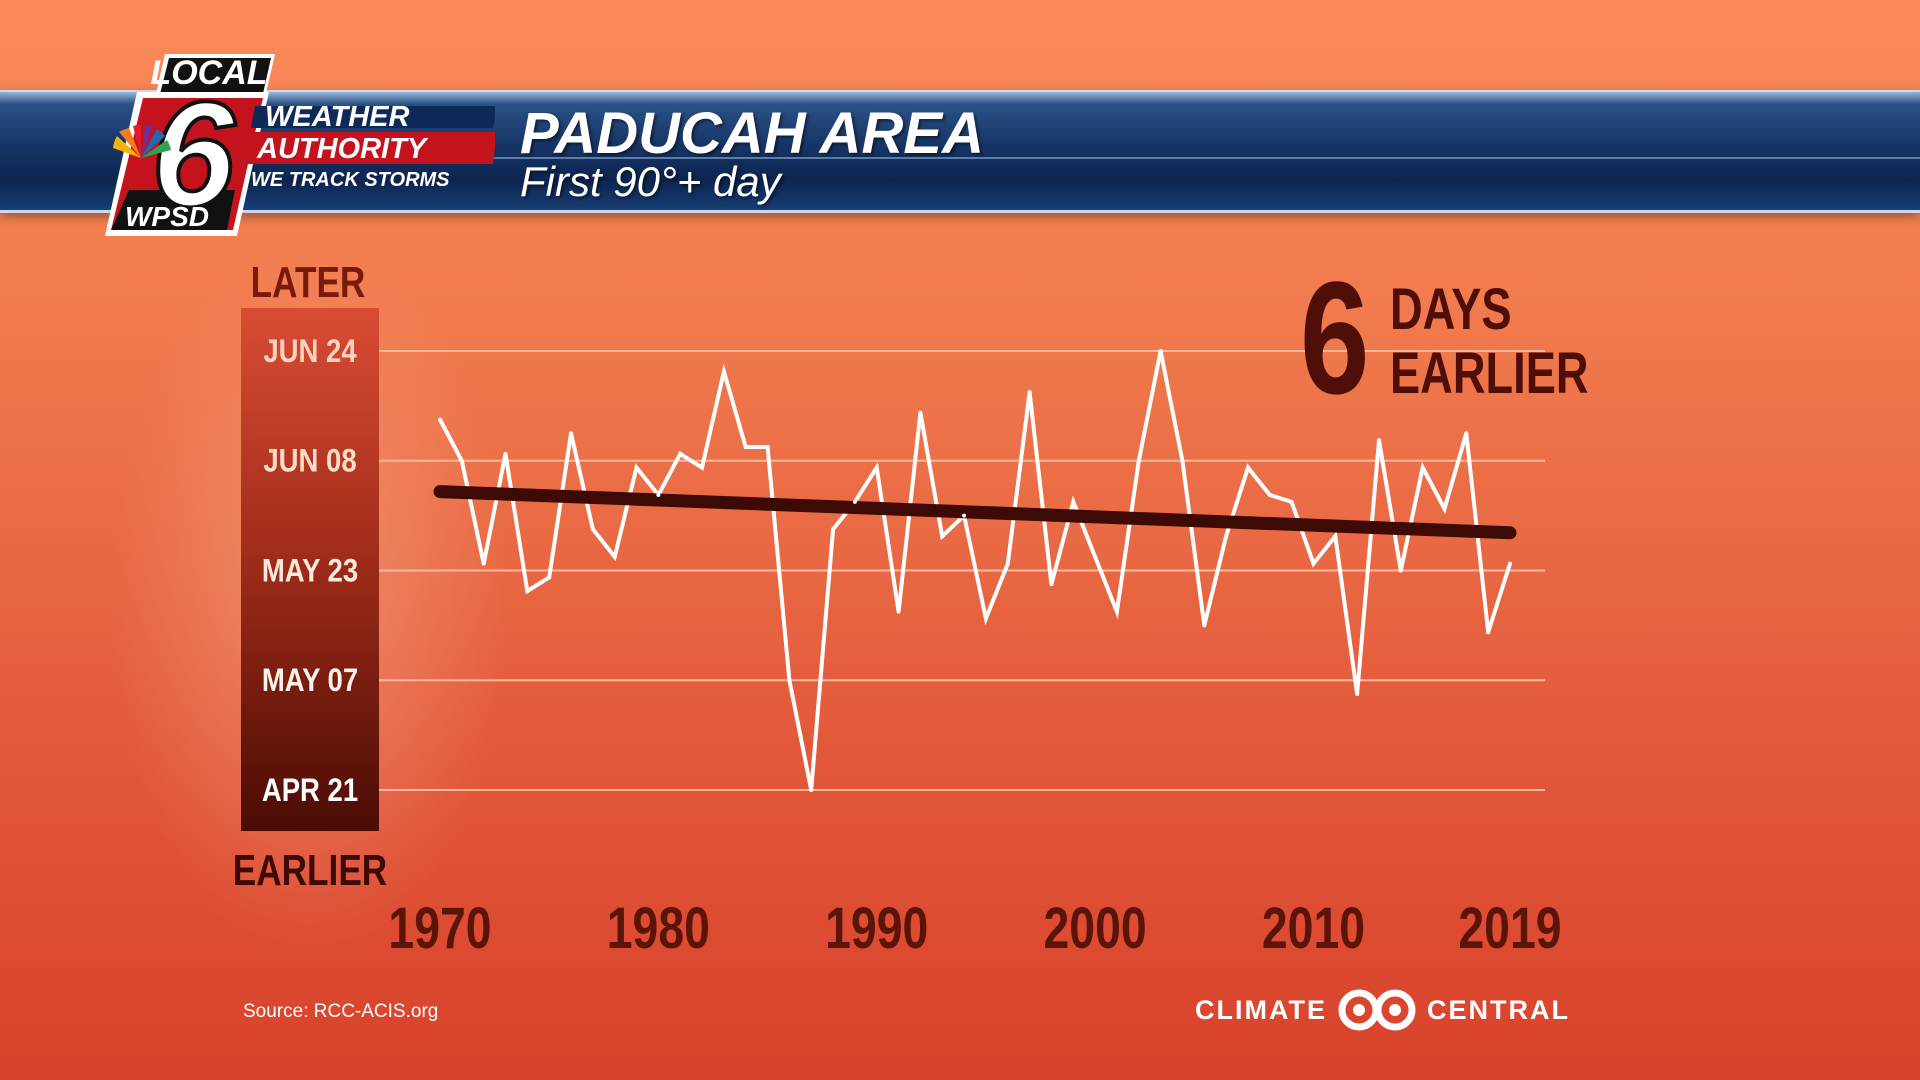 The image size is (1920, 1080). Describe the element at coordinates (1377, 1010) in the screenshot. I see `infinity-rings-icon` at that location.